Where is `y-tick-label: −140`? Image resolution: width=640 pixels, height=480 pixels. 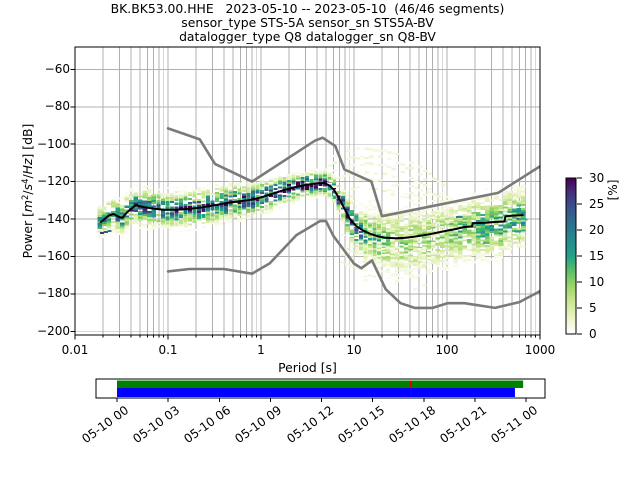
y-tick-label: −140 is located at coordinates (53, 218).